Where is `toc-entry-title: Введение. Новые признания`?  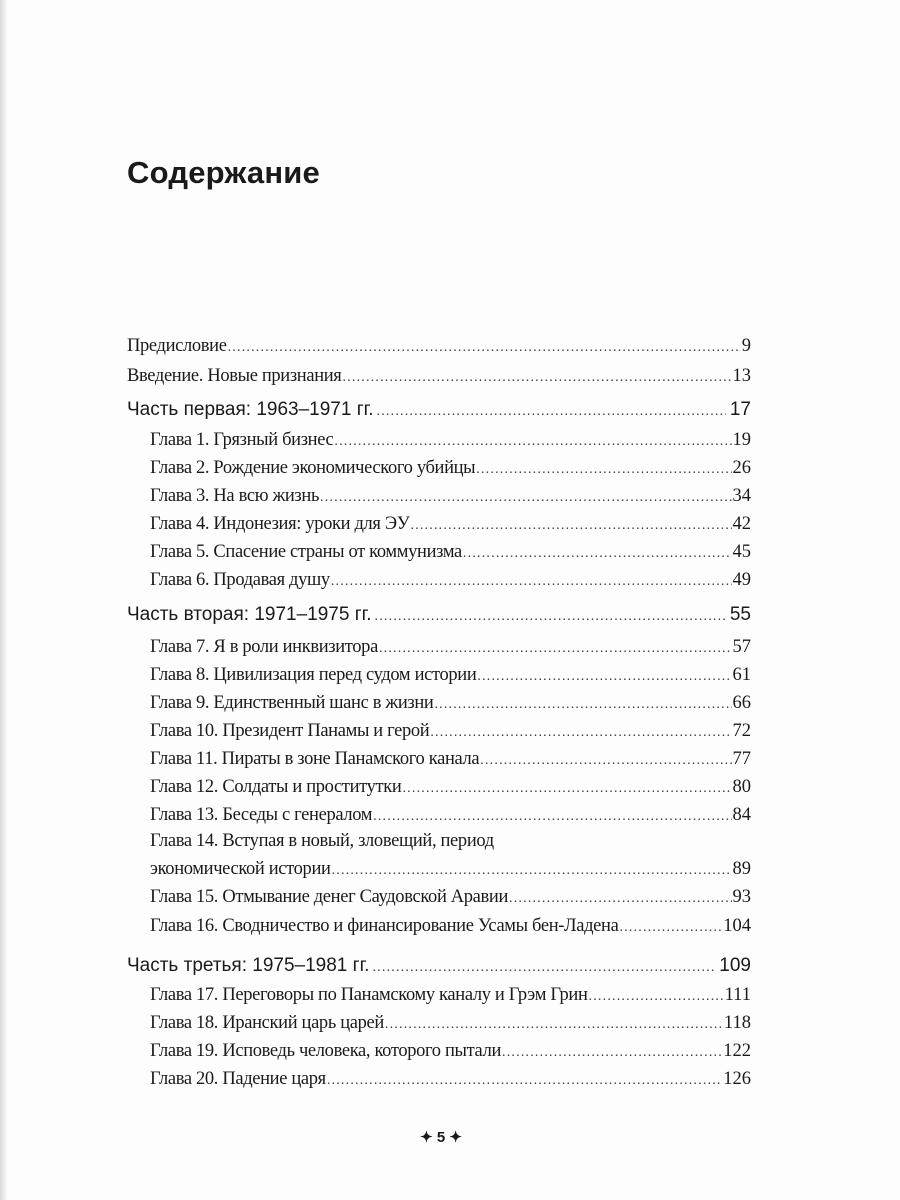
toc-entry-title: Введение. Новые признания is located at coordinates (234, 376).